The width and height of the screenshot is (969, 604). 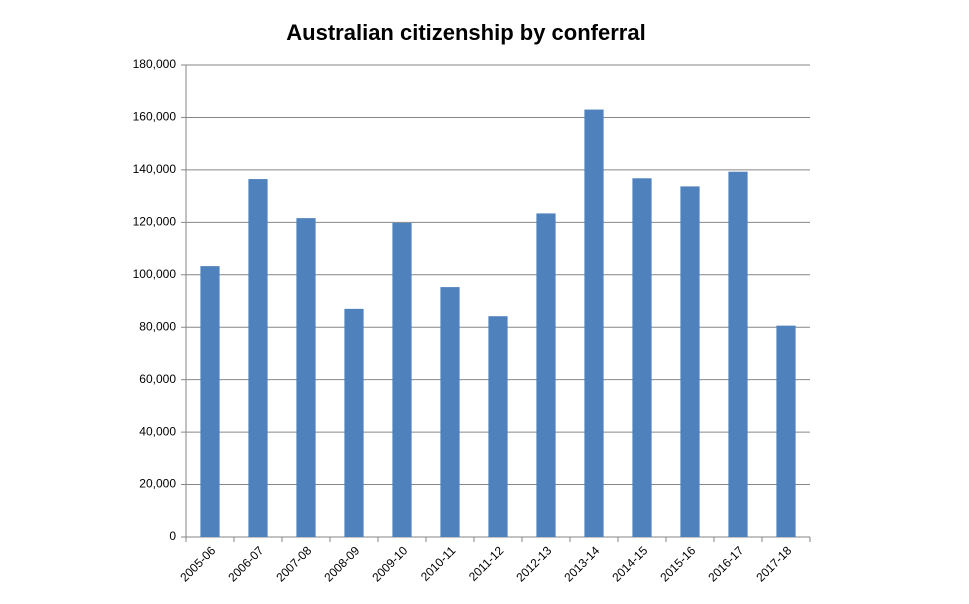 I want to click on x-tick-label: 2015-16, so click(x=677, y=563).